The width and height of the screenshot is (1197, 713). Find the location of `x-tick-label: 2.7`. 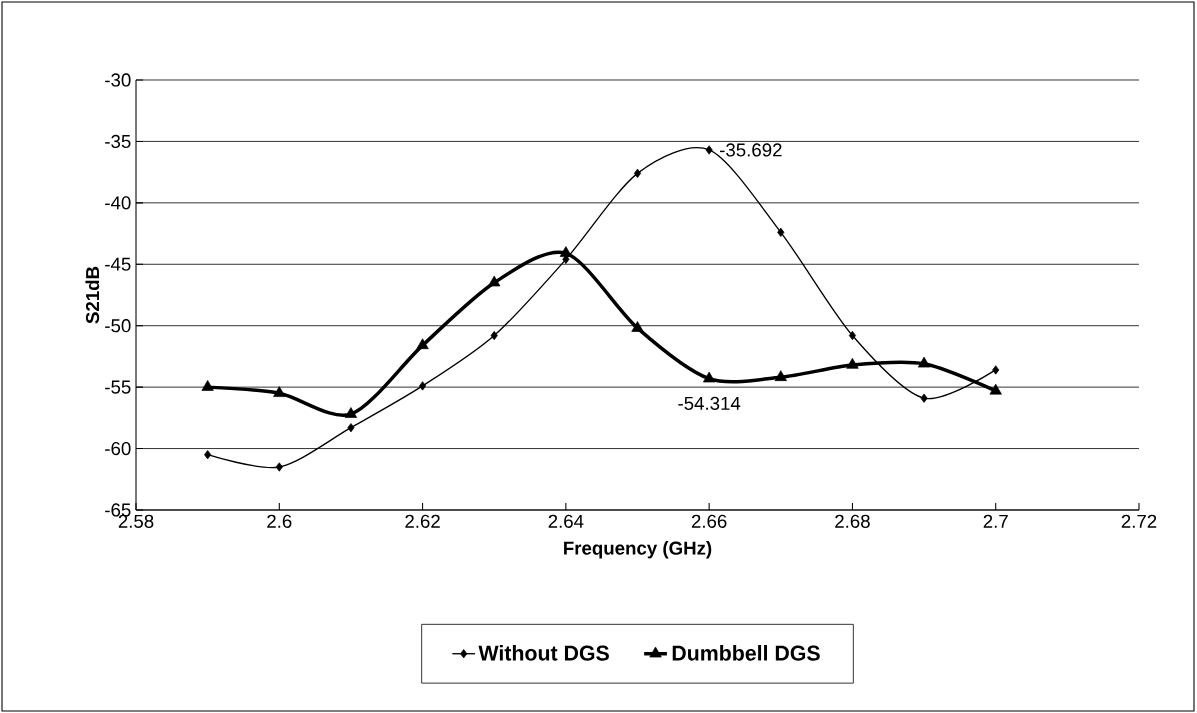

x-tick-label: 2.7 is located at coordinates (995, 521).